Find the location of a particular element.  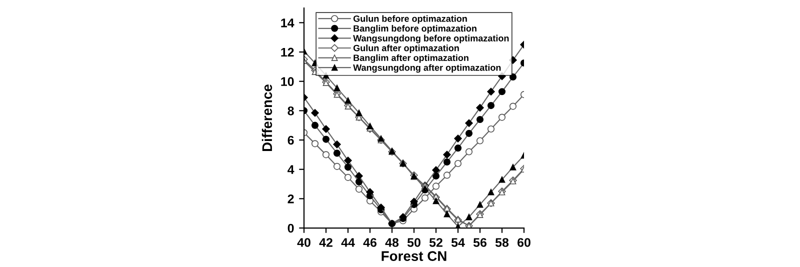

y-tick-label: 0 is located at coordinates (291, 228).